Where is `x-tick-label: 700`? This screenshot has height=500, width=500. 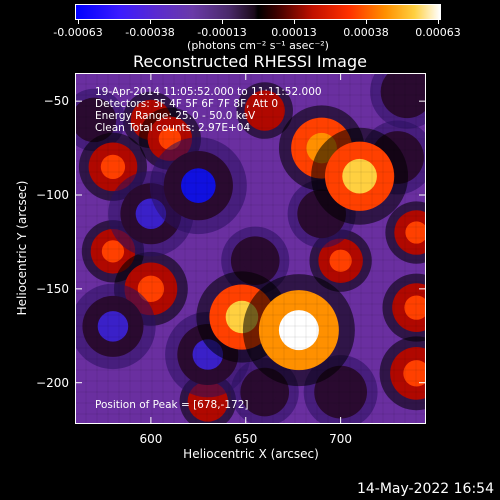 x-tick-label: 700 is located at coordinates (341, 439).